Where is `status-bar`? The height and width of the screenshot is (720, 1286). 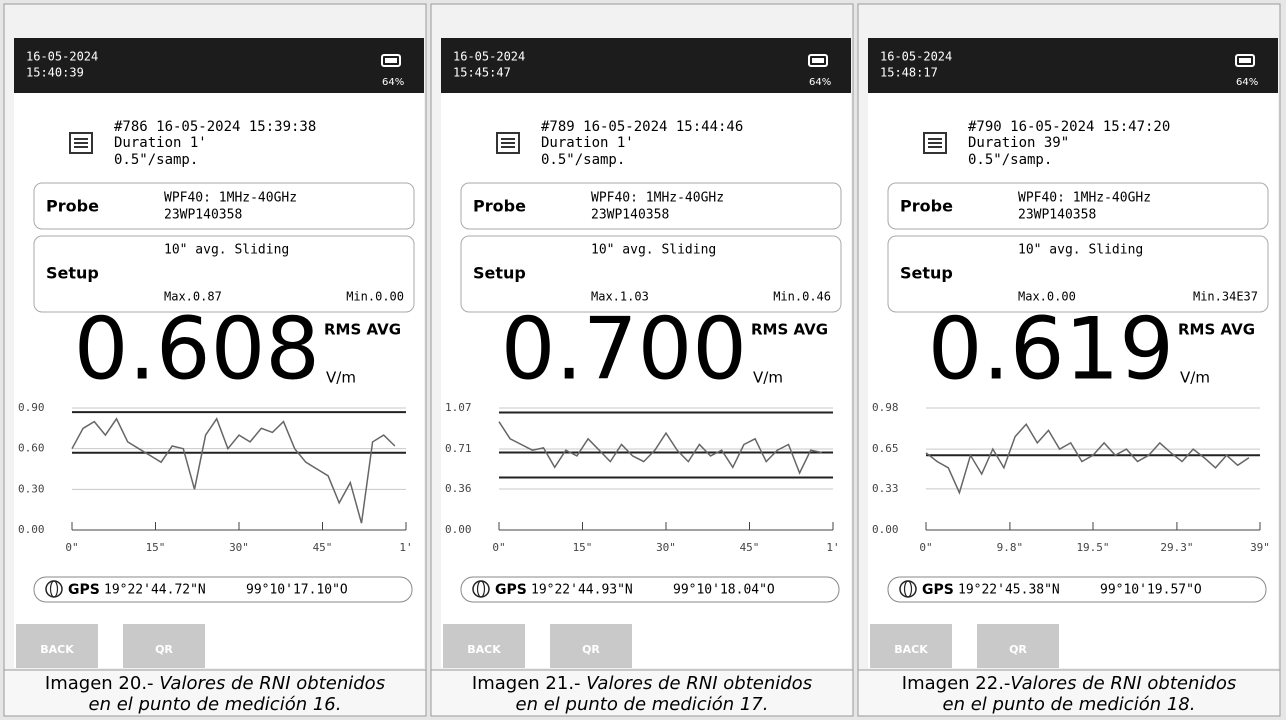 status-bar is located at coordinates (646, 65).